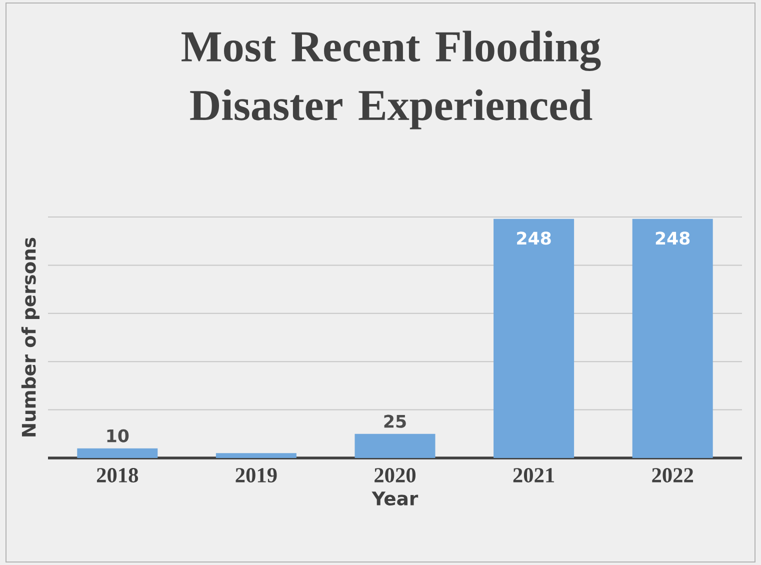  I want to click on x-tick-label: 2019, so click(256, 475).